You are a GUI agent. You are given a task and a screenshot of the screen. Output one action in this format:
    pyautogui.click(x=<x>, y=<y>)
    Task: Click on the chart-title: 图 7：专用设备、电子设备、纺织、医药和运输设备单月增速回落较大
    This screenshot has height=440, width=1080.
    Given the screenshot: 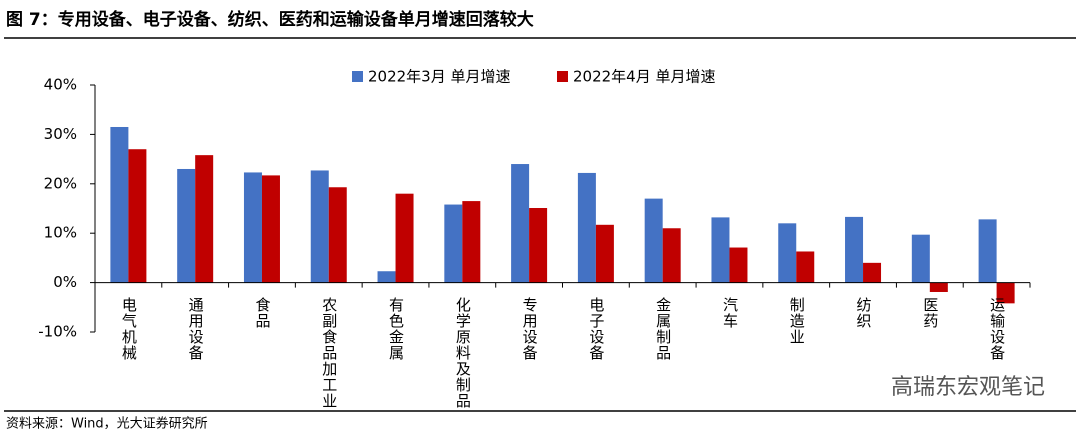 What is the action you would take?
    pyautogui.click(x=270, y=19)
    